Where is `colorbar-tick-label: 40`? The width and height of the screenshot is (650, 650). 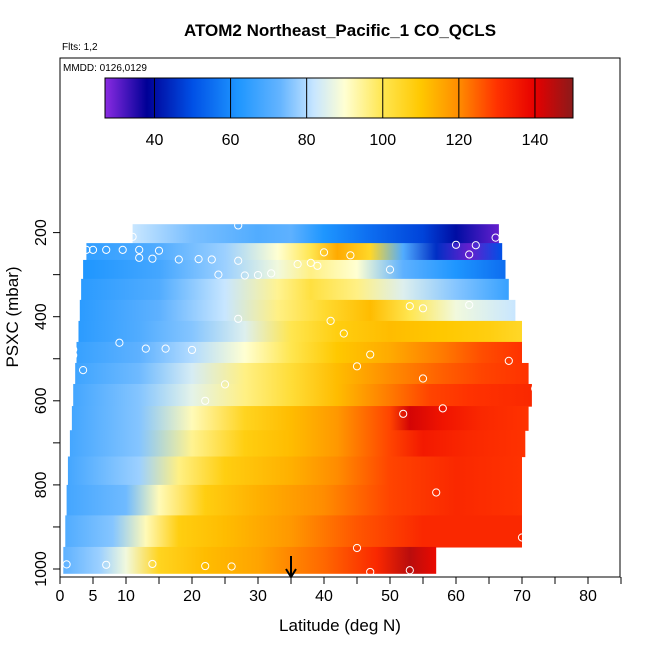 colorbar-tick-label: 40 is located at coordinates (155, 140).